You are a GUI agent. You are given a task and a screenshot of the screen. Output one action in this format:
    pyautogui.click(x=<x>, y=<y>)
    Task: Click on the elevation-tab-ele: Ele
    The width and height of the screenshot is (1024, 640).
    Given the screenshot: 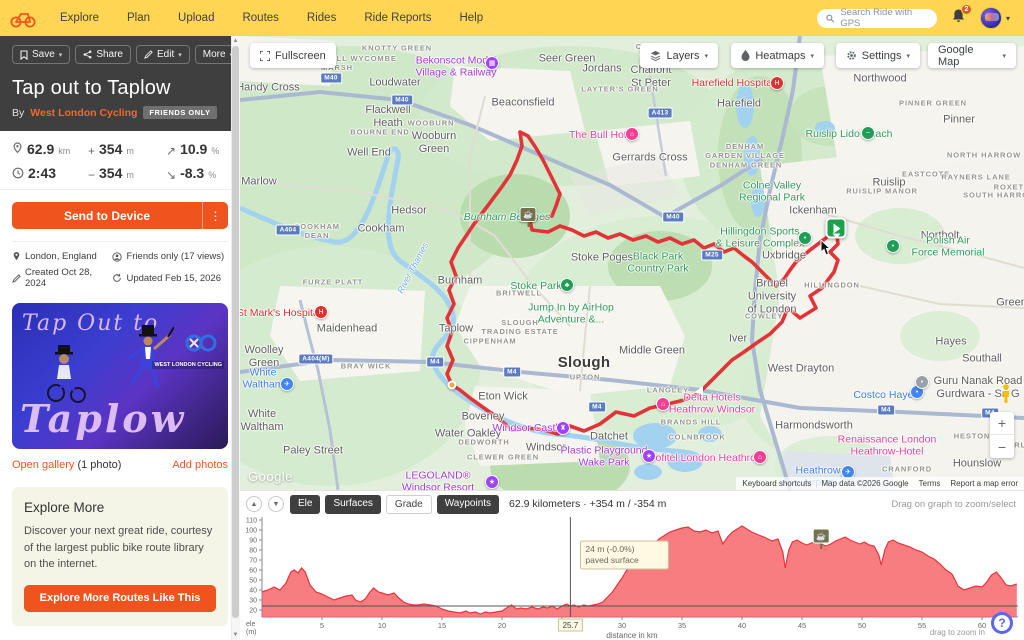 What is the action you would take?
    pyautogui.click(x=305, y=504)
    